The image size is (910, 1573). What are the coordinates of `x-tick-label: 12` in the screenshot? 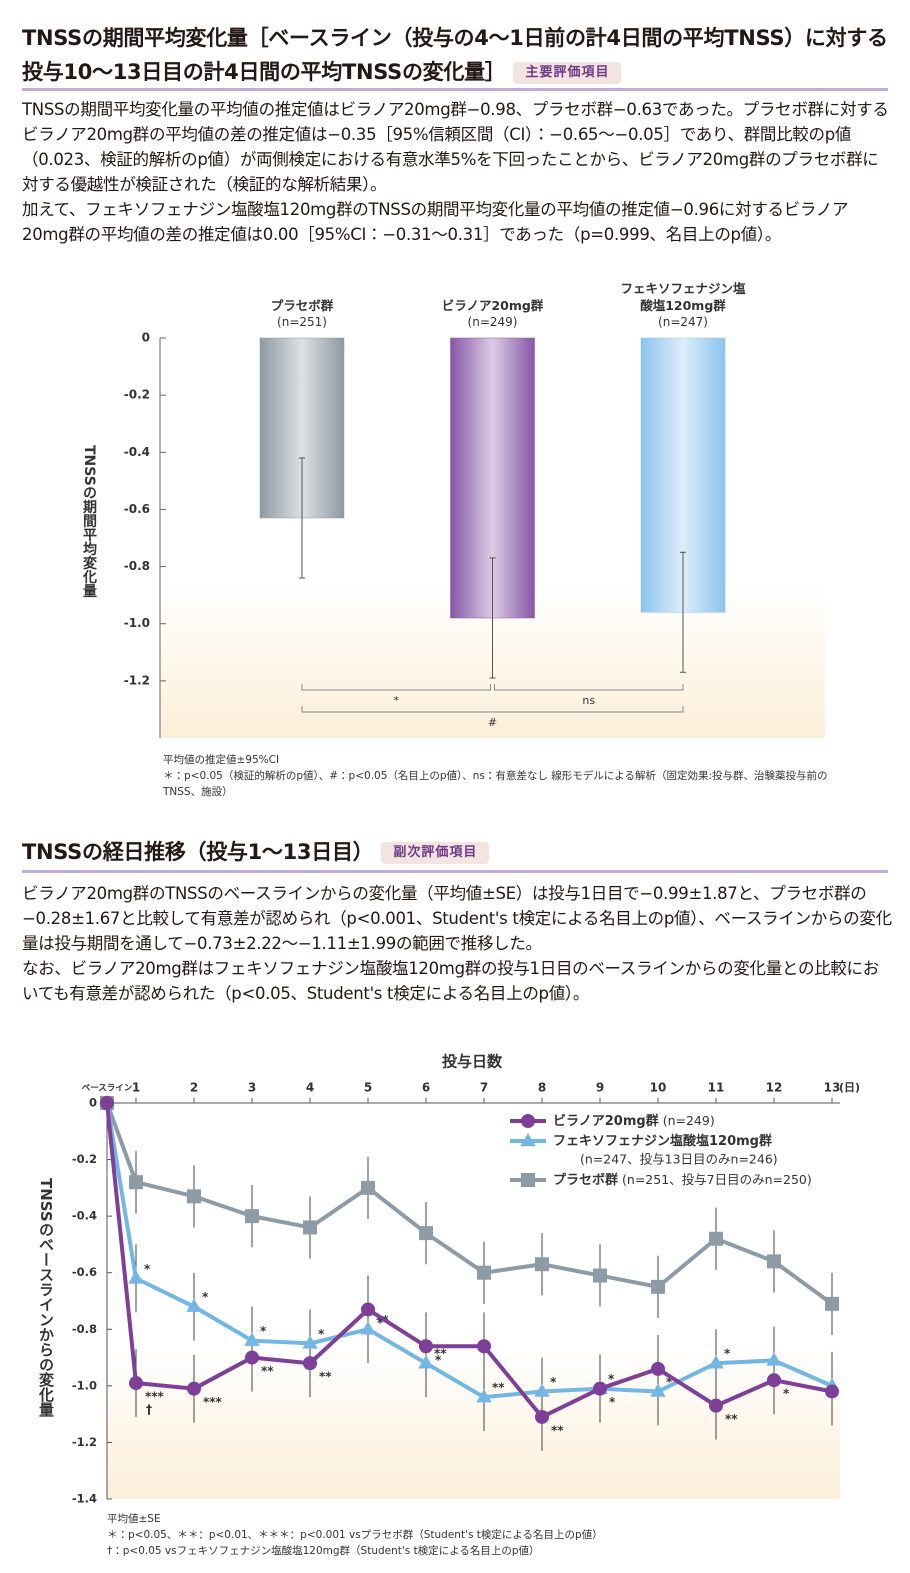 It's located at (774, 1088).